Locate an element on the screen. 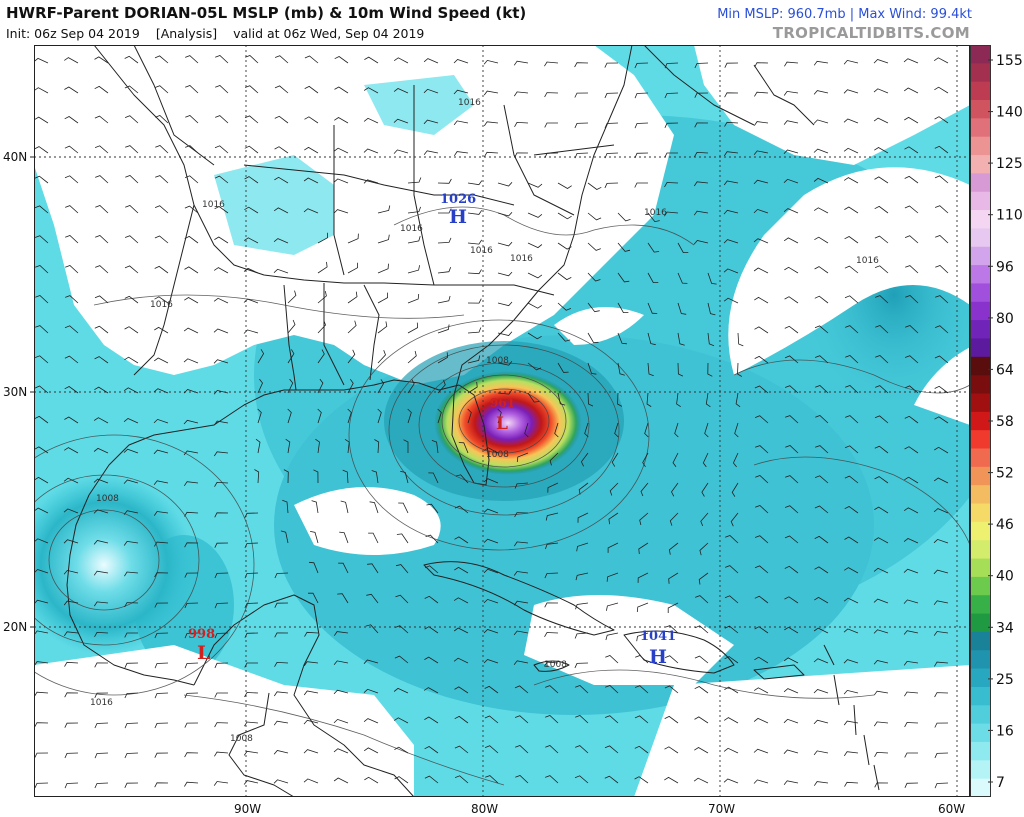  pressure-symbol: L is located at coordinates (203, 653).